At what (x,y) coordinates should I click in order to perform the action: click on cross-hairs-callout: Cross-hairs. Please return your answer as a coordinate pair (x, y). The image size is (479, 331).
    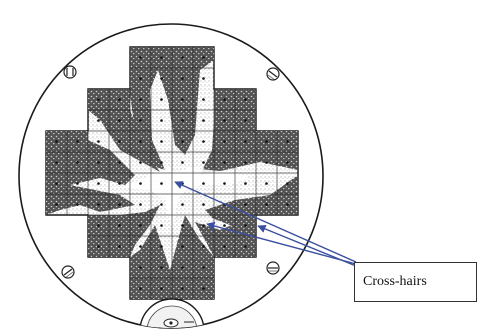
    Looking at the image, I should click on (415, 282).